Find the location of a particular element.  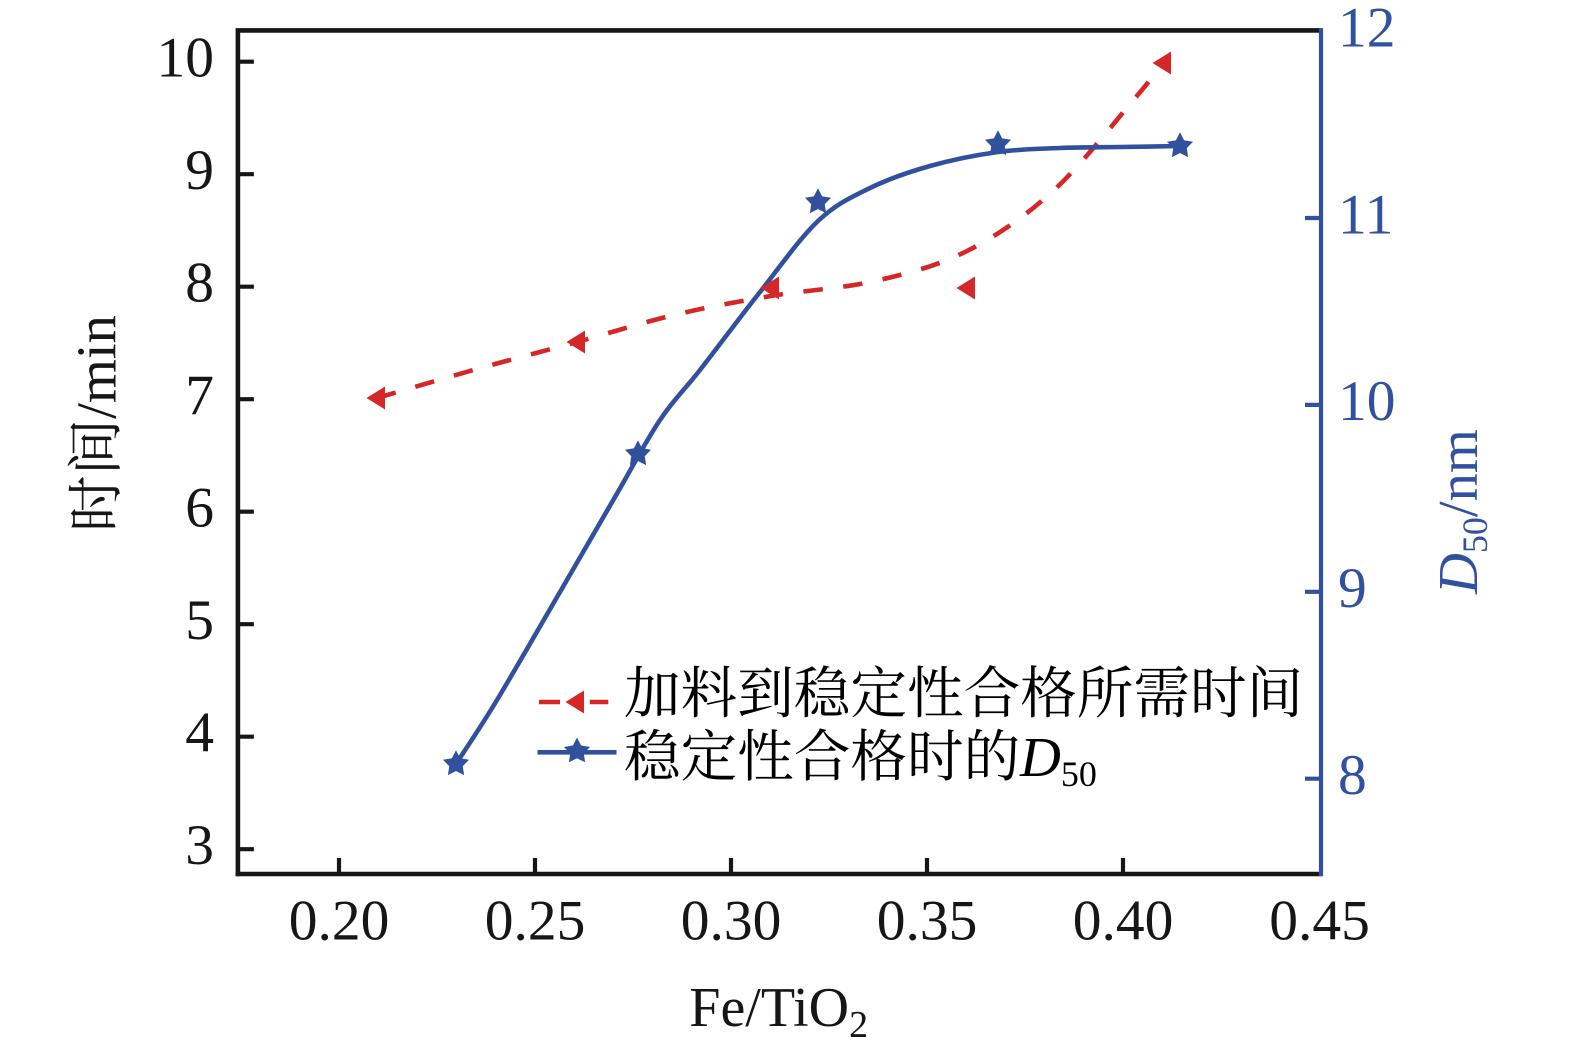

svg-text: 3 is located at coordinates (199, 845).